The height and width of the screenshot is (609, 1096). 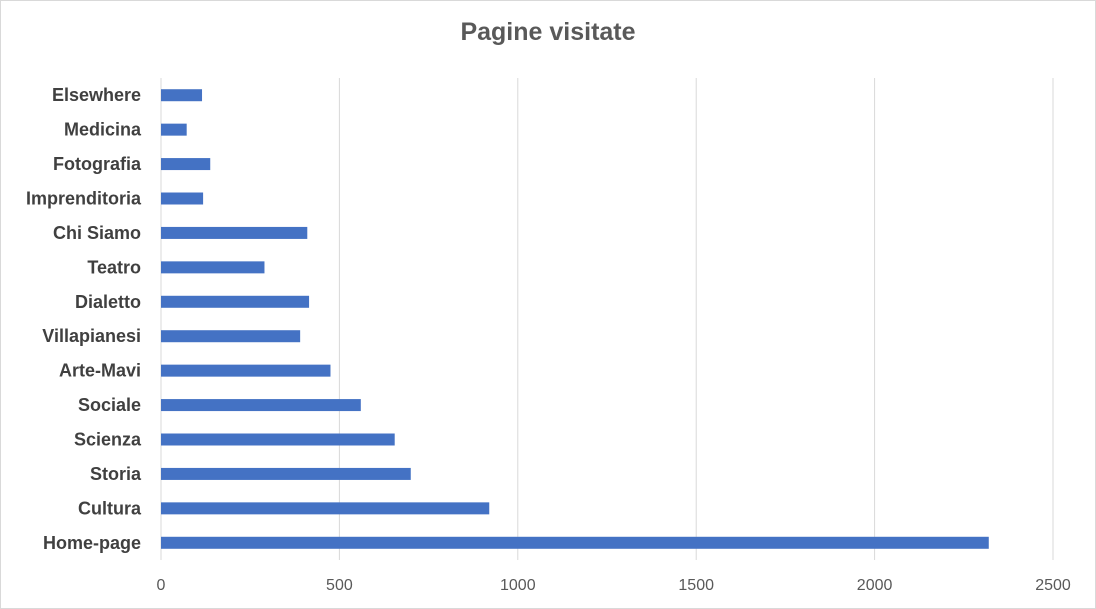 What do you see at coordinates (548, 32) in the screenshot?
I see `chart-title: Pagine visitate` at bounding box center [548, 32].